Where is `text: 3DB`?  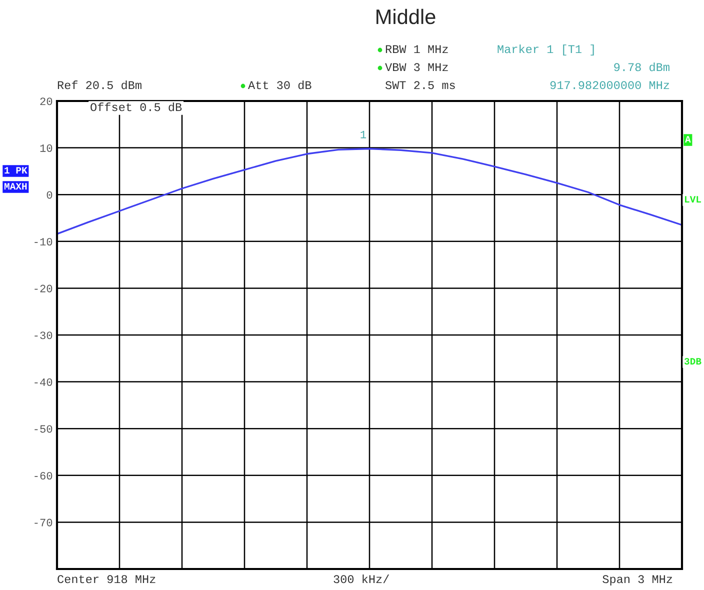 text: 3DB is located at coordinates (693, 361).